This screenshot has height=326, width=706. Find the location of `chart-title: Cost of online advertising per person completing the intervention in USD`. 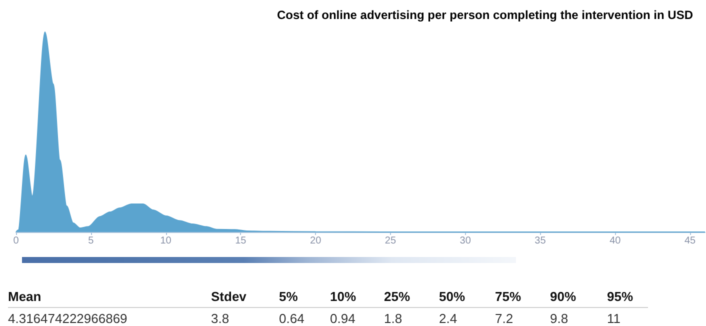

chart-title: Cost of online advertising per person completing the intervention in USD is located at coordinates (485, 15).